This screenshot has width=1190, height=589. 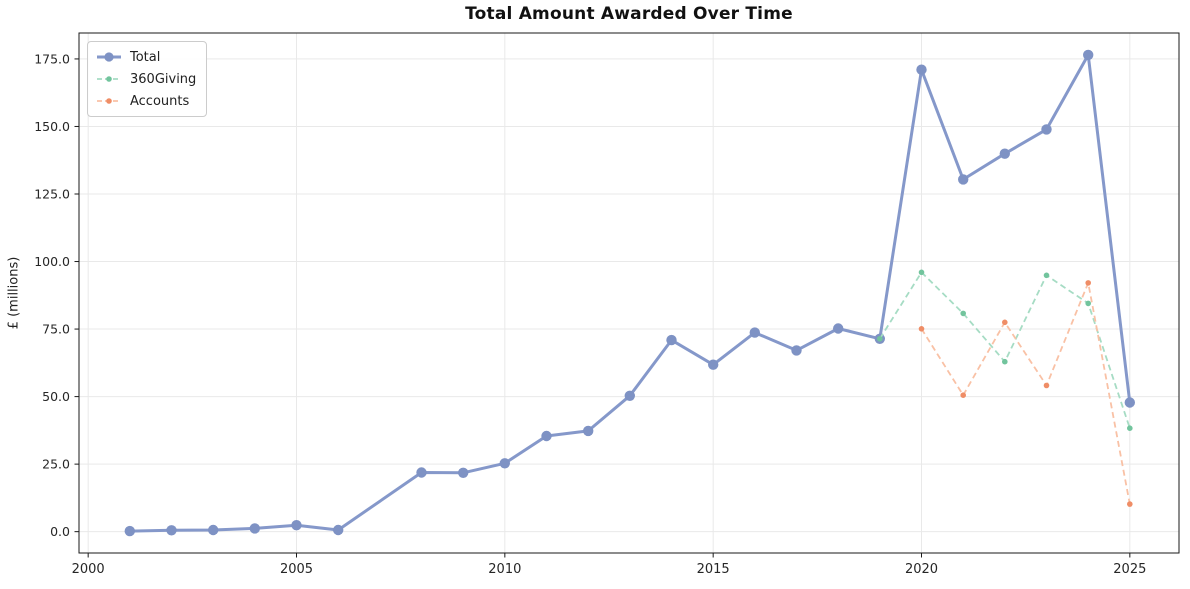 What do you see at coordinates (56, 464) in the screenshot?
I see `y-tick-label: 25.0` at bounding box center [56, 464].